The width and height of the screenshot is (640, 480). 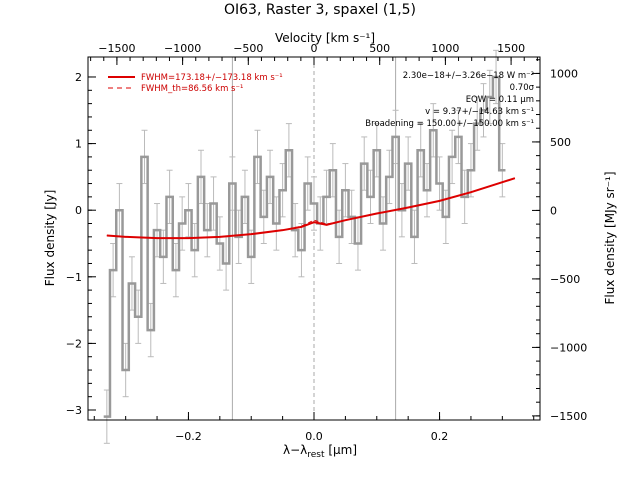 What do you see at coordinates (316, 455) in the screenshot?
I see `x-axis-label-sub: rest` at bounding box center [316, 455].